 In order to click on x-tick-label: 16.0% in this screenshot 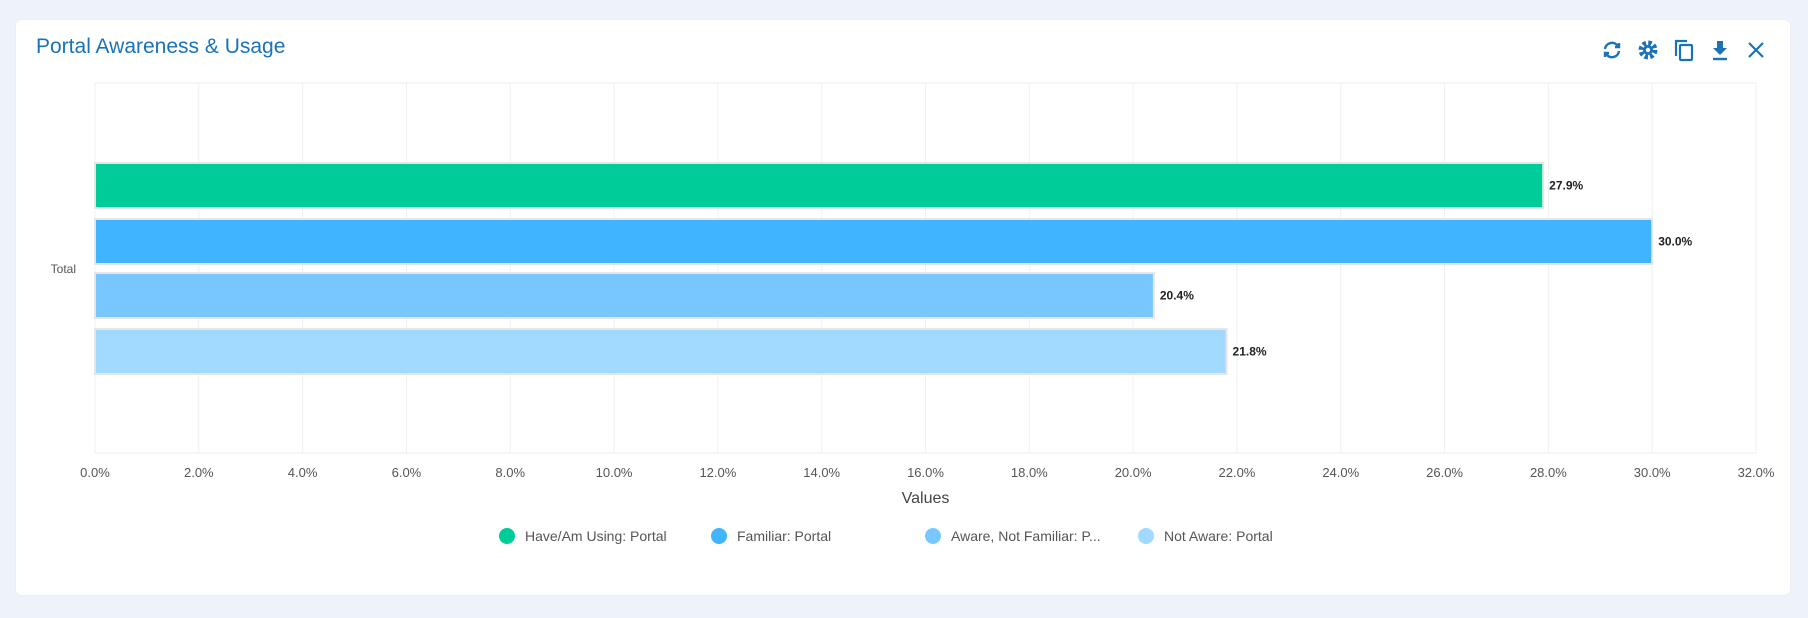, I will do `click(925, 472)`.